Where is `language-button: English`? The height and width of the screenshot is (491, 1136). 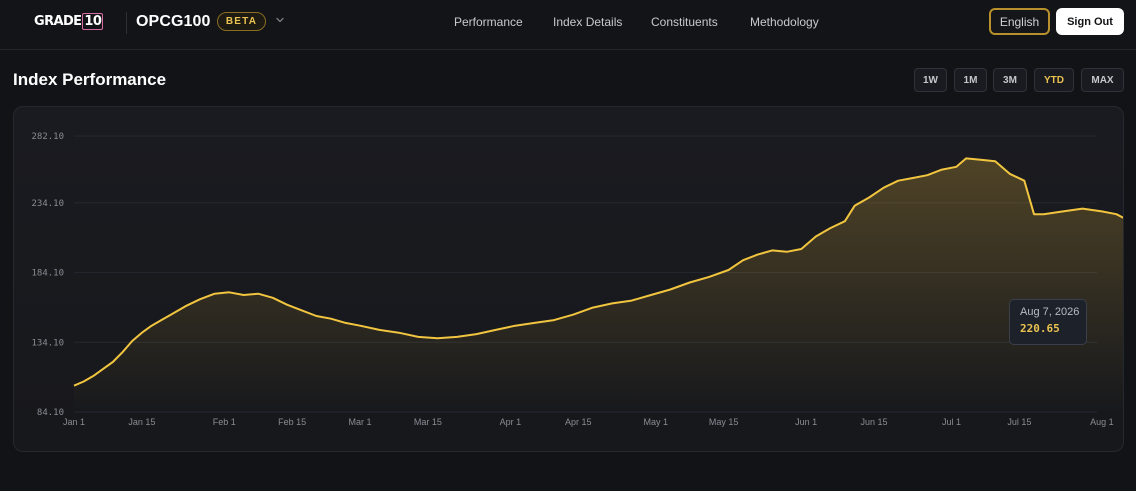 language-button: English is located at coordinates (1019, 21).